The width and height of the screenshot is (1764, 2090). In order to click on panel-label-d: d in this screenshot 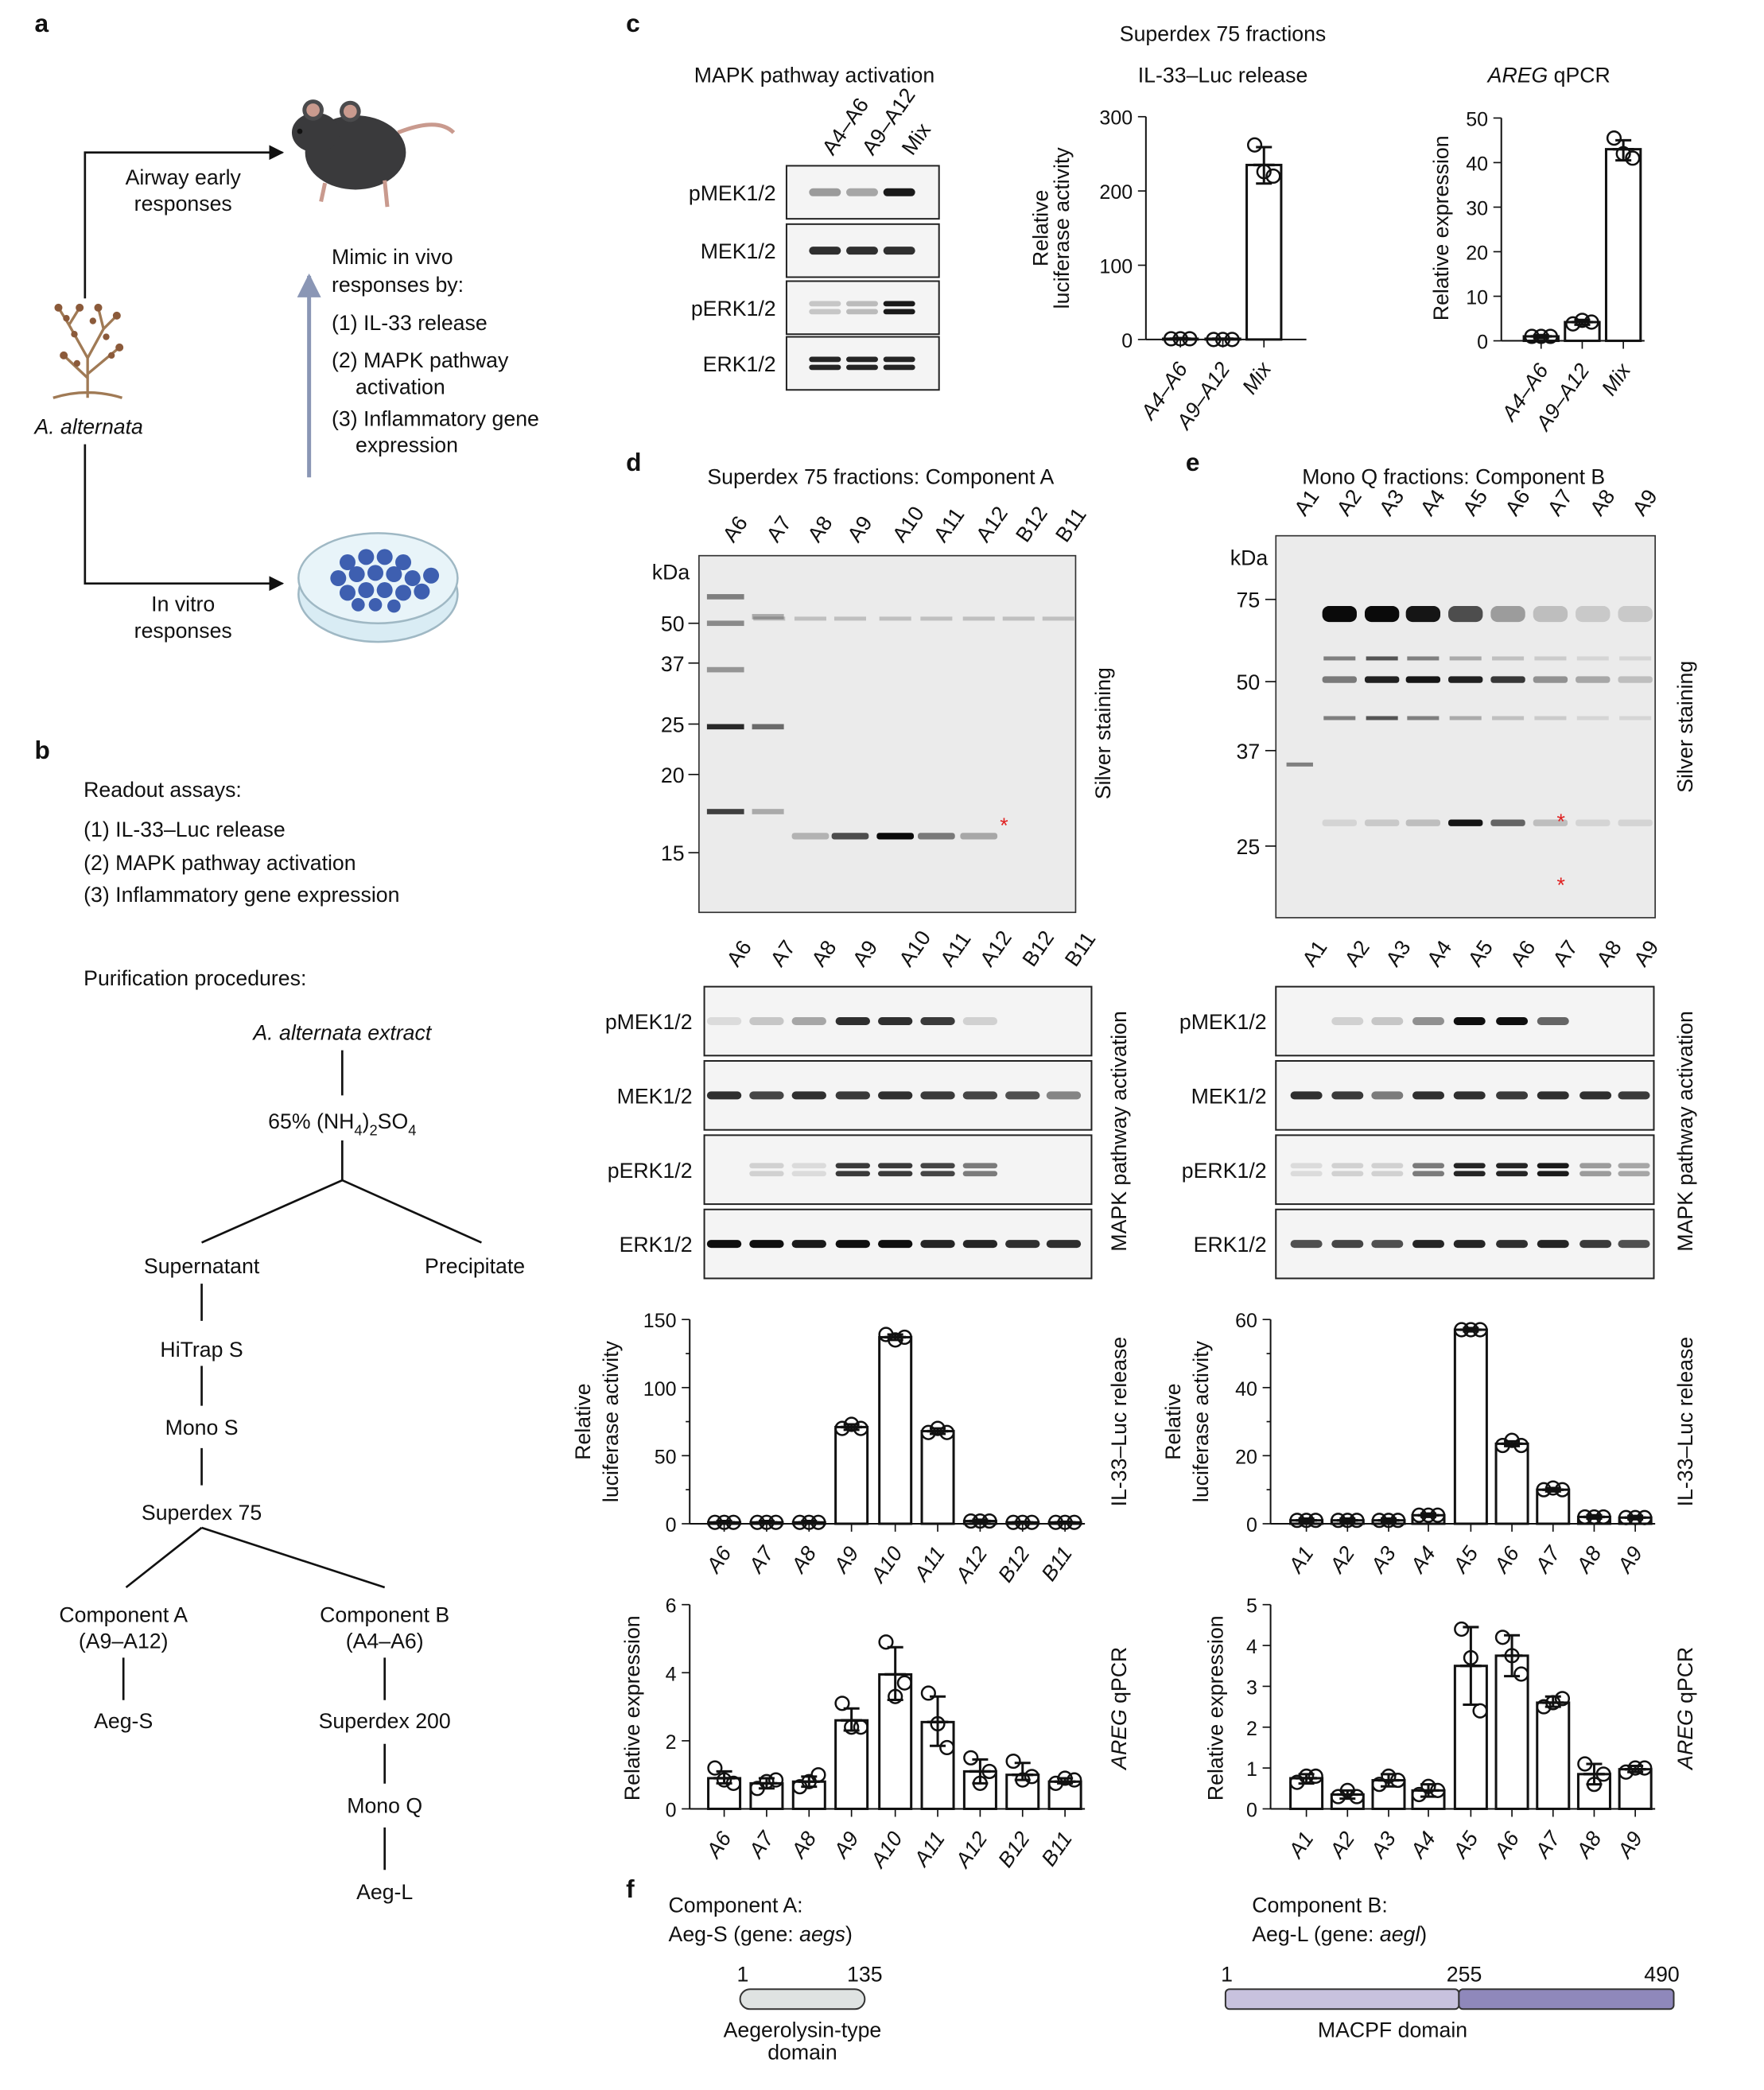, I will do `click(633, 462)`.